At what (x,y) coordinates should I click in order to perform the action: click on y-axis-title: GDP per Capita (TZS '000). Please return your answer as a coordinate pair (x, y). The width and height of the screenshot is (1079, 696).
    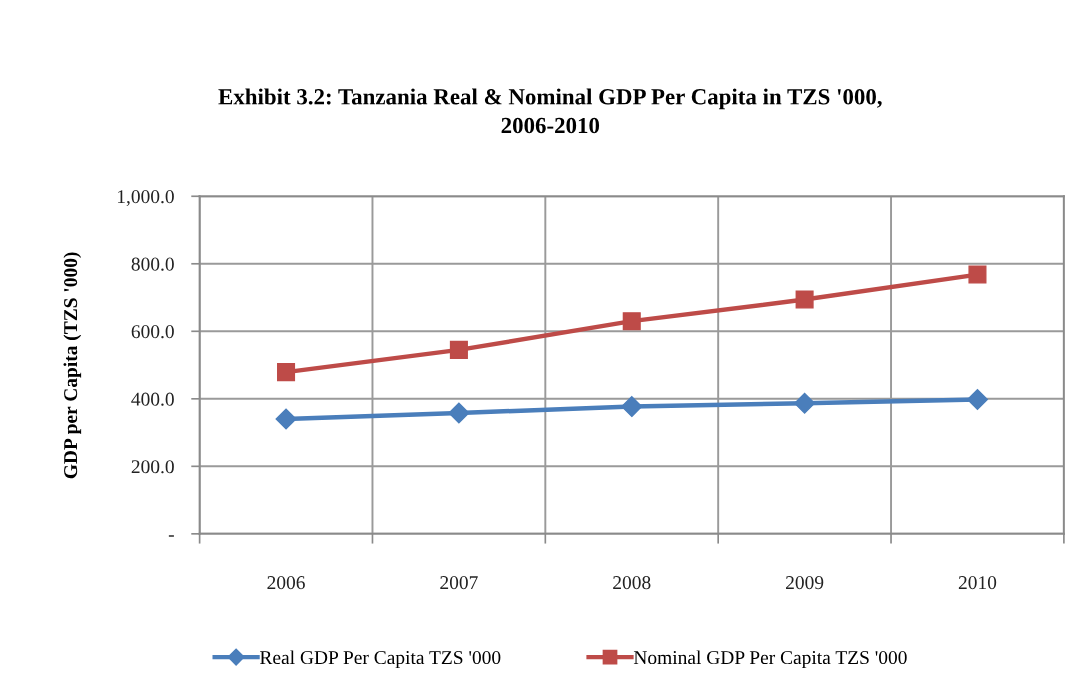
    Looking at the image, I should click on (72, 365).